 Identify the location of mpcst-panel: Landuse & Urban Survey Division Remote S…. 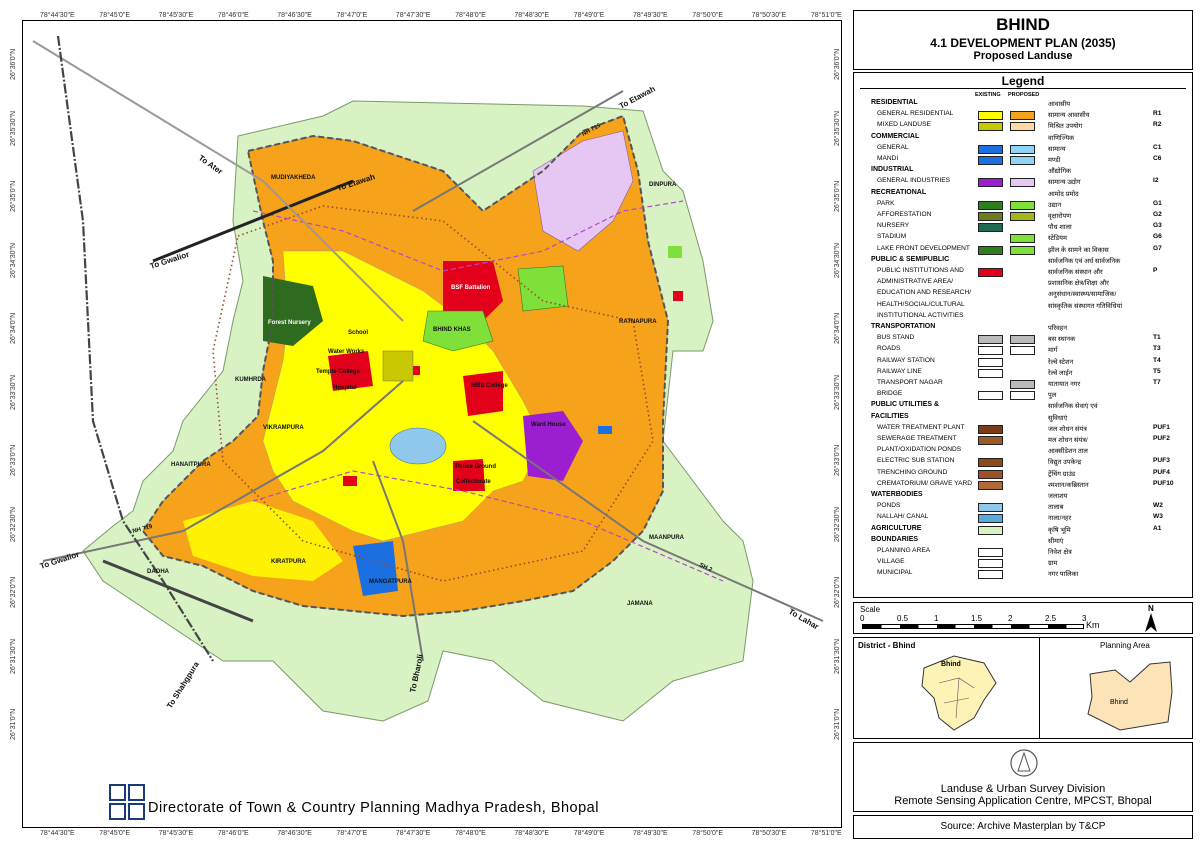
(1023, 777).